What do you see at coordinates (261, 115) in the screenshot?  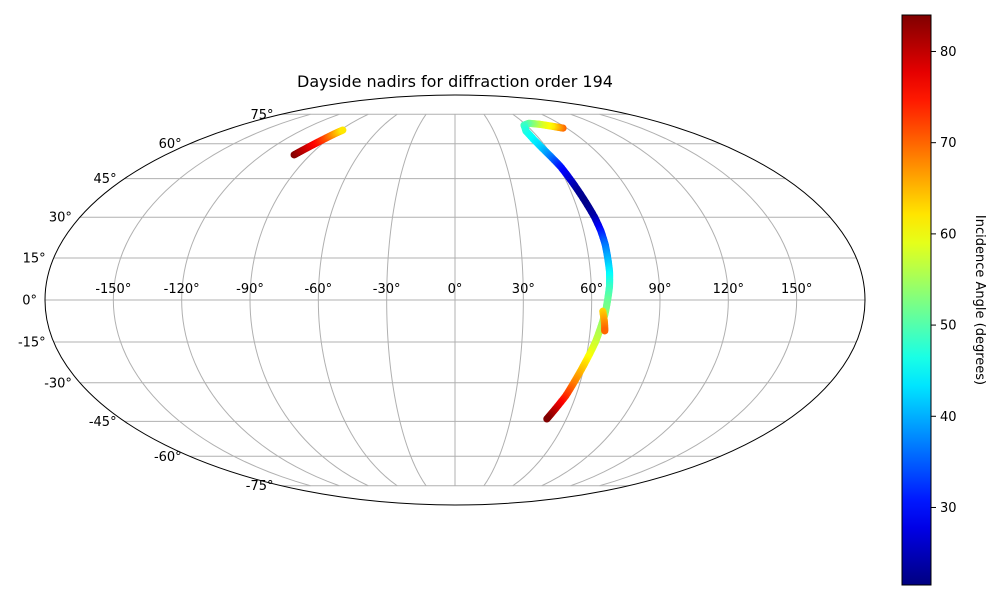 I see `latitude-tick-label: 75°` at bounding box center [261, 115].